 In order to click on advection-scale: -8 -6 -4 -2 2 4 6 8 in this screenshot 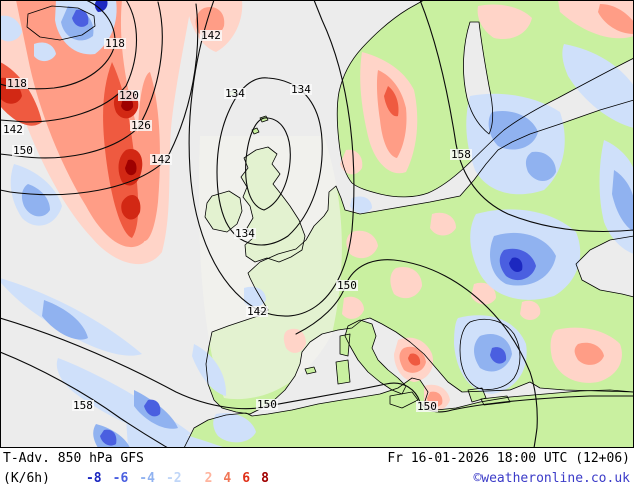, I will do `click(177, 478)`.